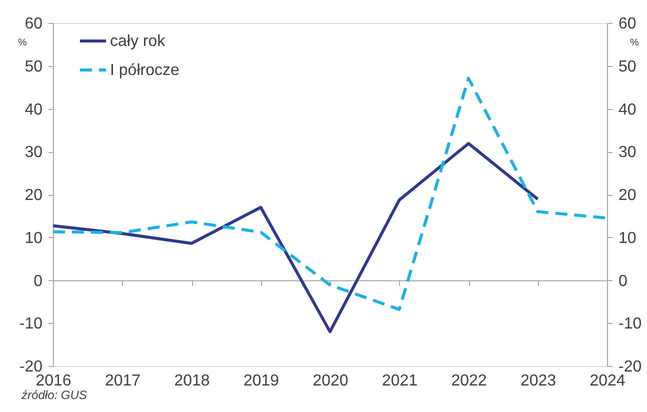 This screenshot has height=412, width=647. I want to click on y-tick-label: 40, so click(33, 109).